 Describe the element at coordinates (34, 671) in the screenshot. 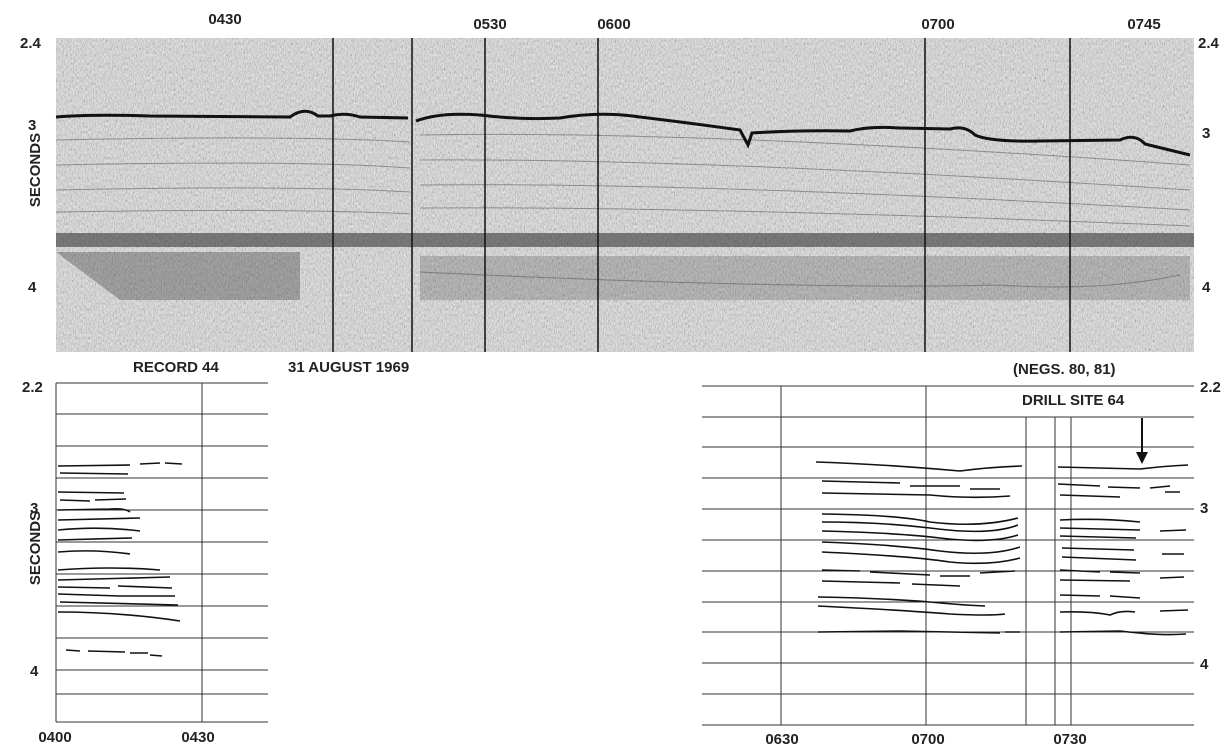

I see `left-tick-4: 4` at that location.